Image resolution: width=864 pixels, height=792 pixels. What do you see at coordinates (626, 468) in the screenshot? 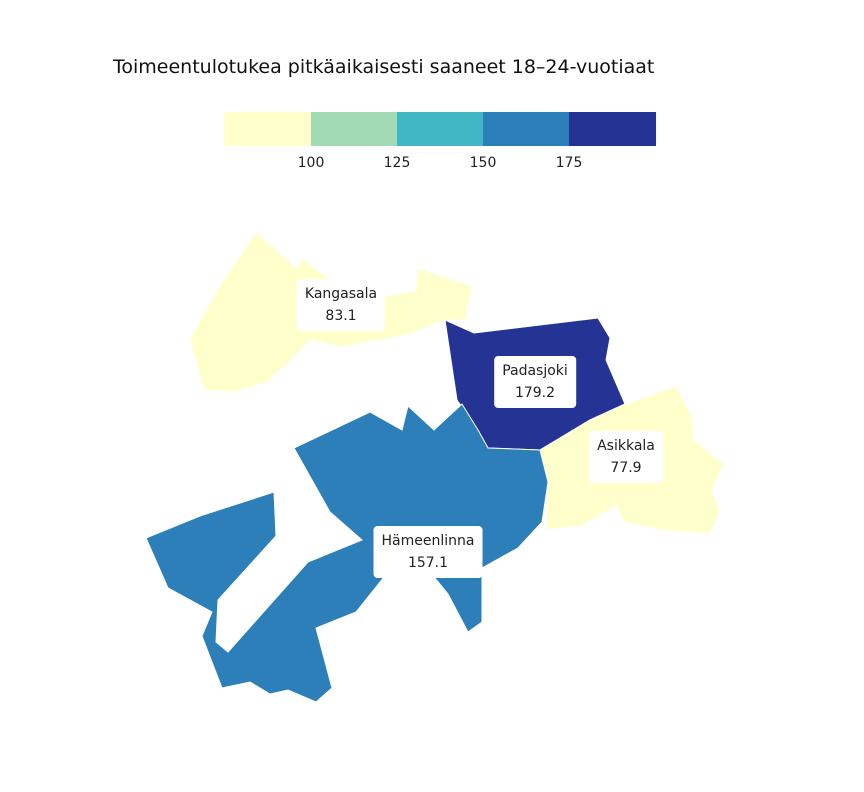
I see `region-value: 77.9` at bounding box center [626, 468].